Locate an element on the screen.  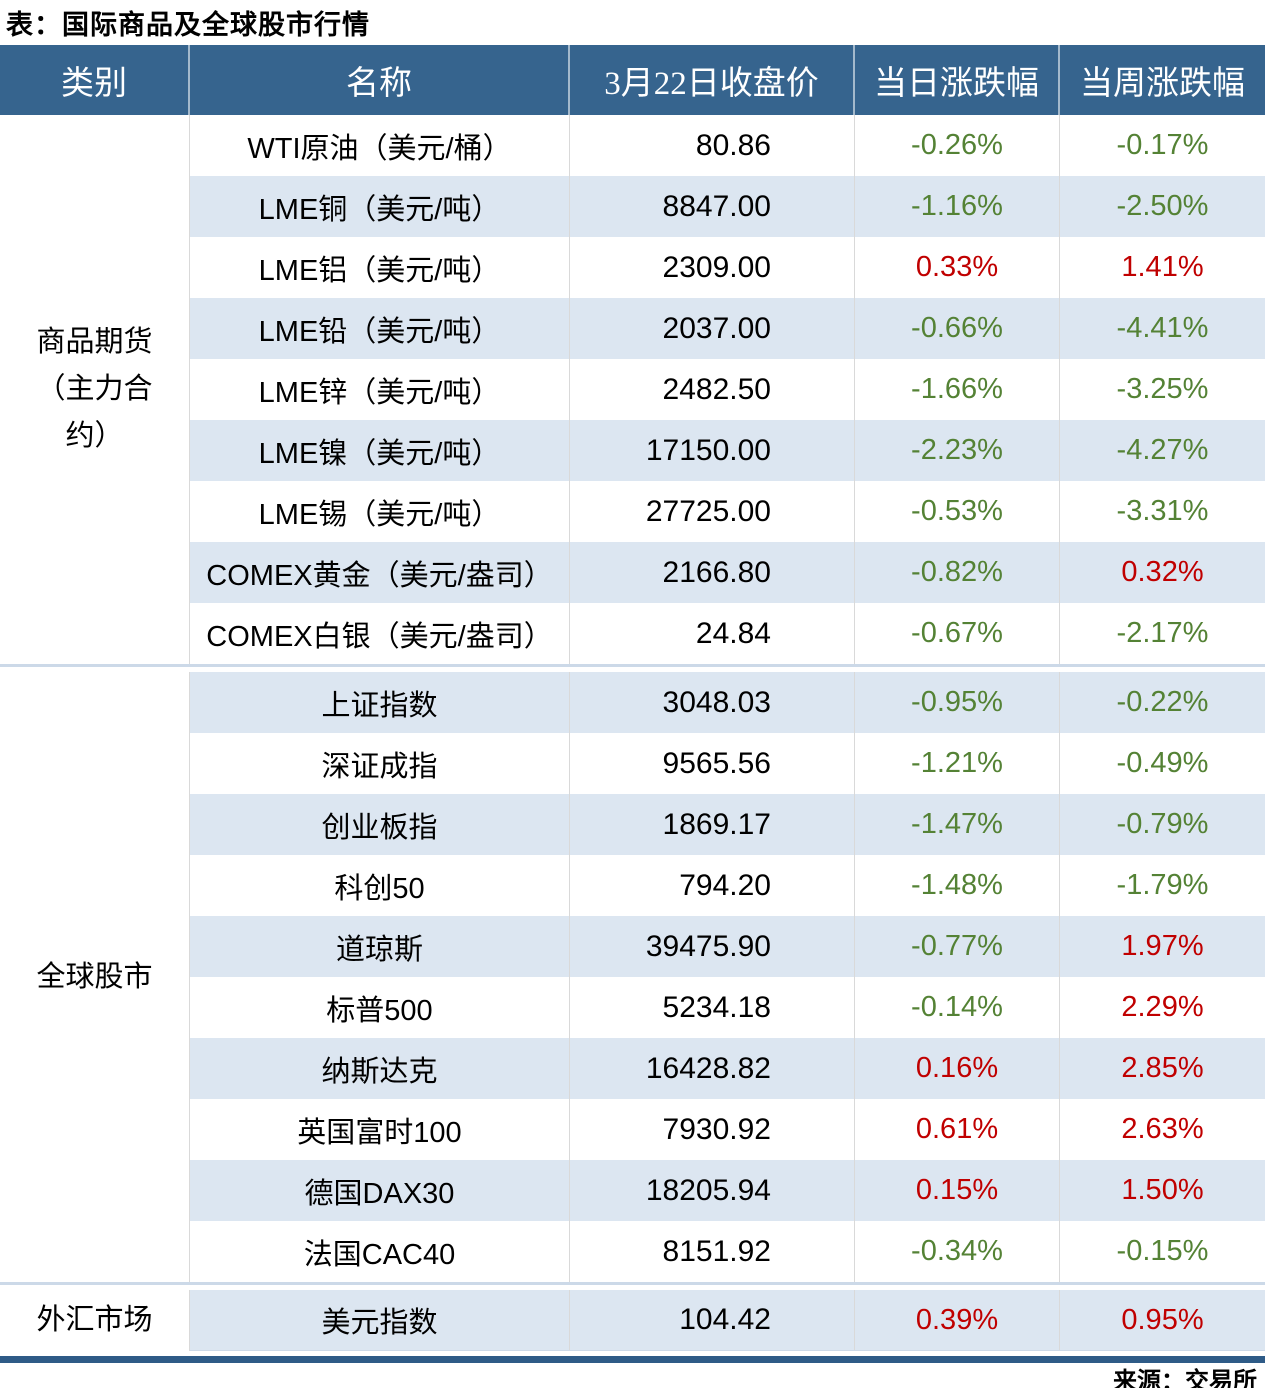
day-change: -1.16% is located at coordinates (957, 206).